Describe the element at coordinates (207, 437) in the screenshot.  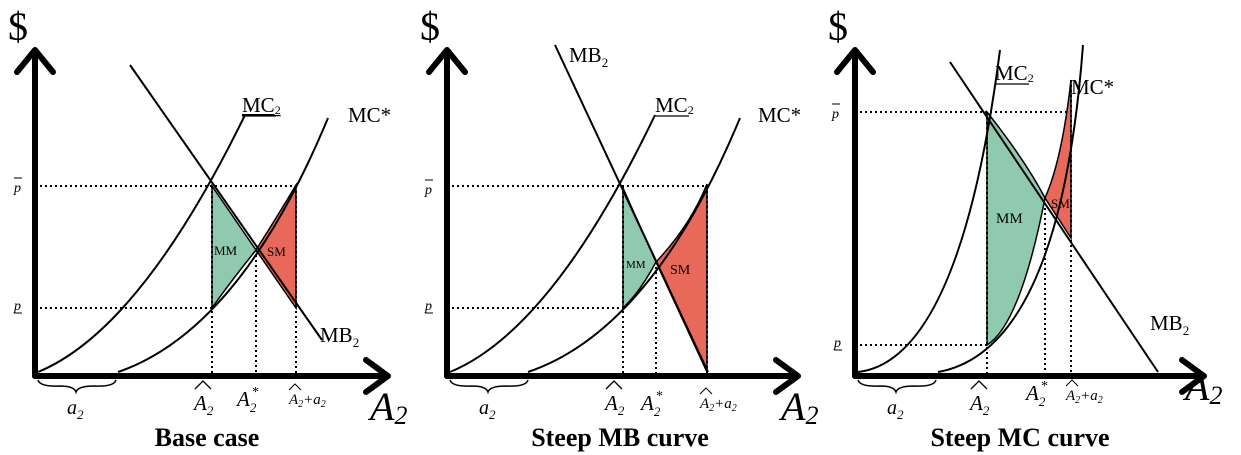
I see `panel-caption: Base case` at that location.